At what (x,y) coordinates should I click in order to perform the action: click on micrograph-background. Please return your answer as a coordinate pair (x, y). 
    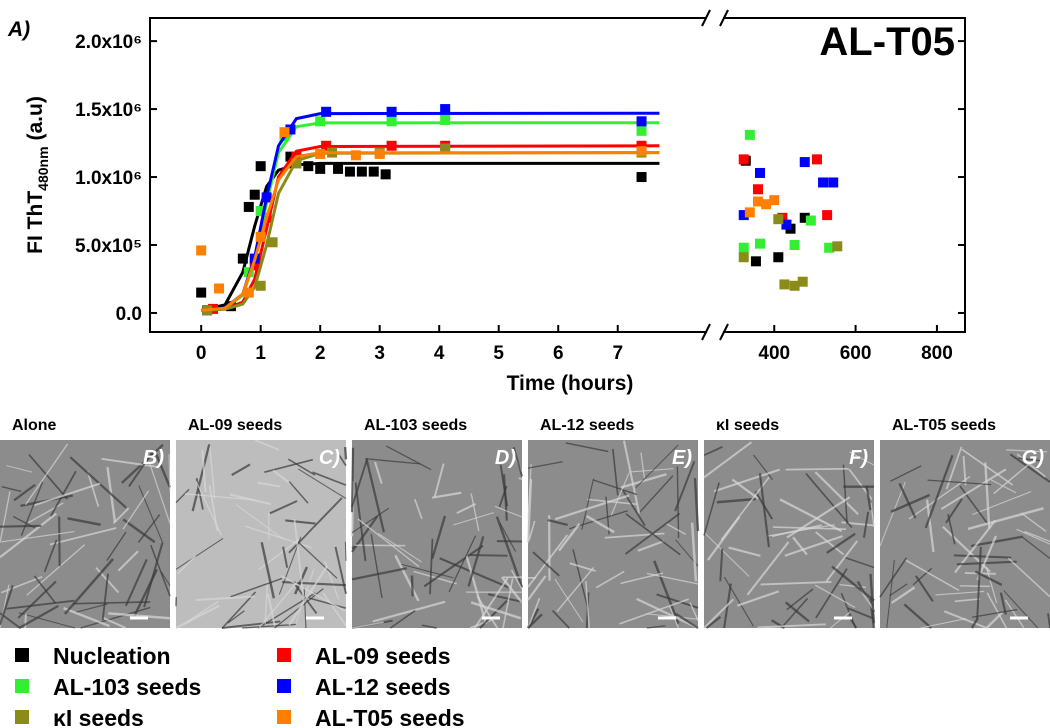
    Looking at the image, I should click on (789, 534).